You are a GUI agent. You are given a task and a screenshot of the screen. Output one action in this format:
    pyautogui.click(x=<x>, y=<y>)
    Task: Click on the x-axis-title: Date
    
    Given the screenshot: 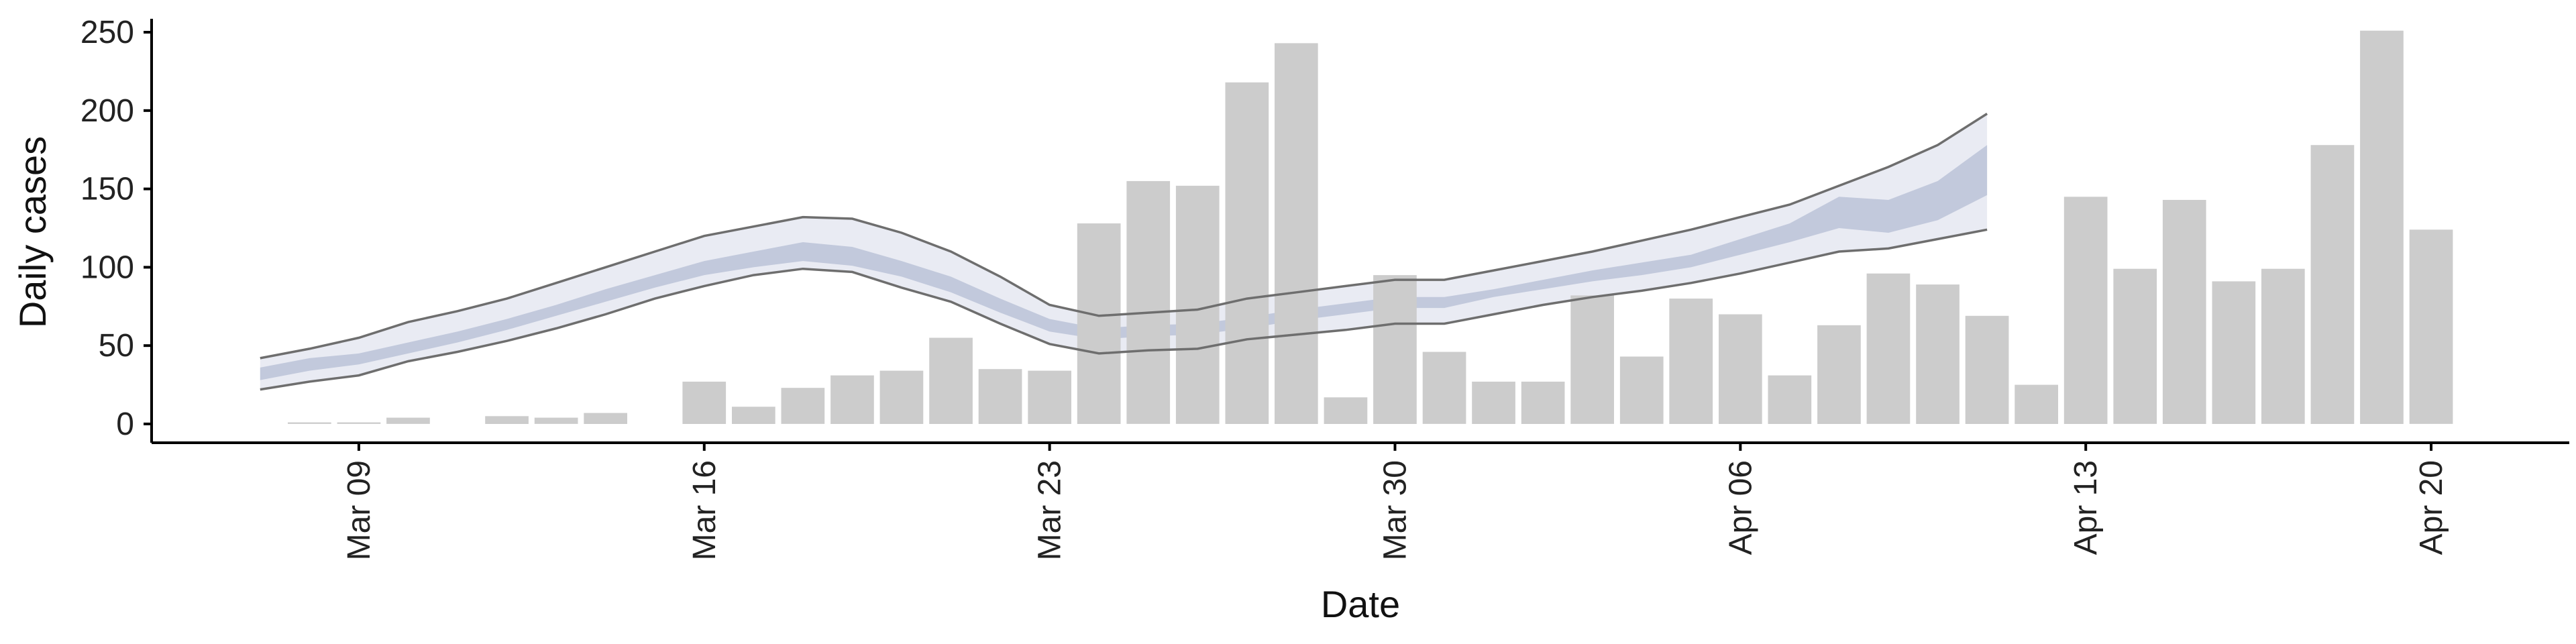 What is the action you would take?
    pyautogui.click(x=1360, y=604)
    